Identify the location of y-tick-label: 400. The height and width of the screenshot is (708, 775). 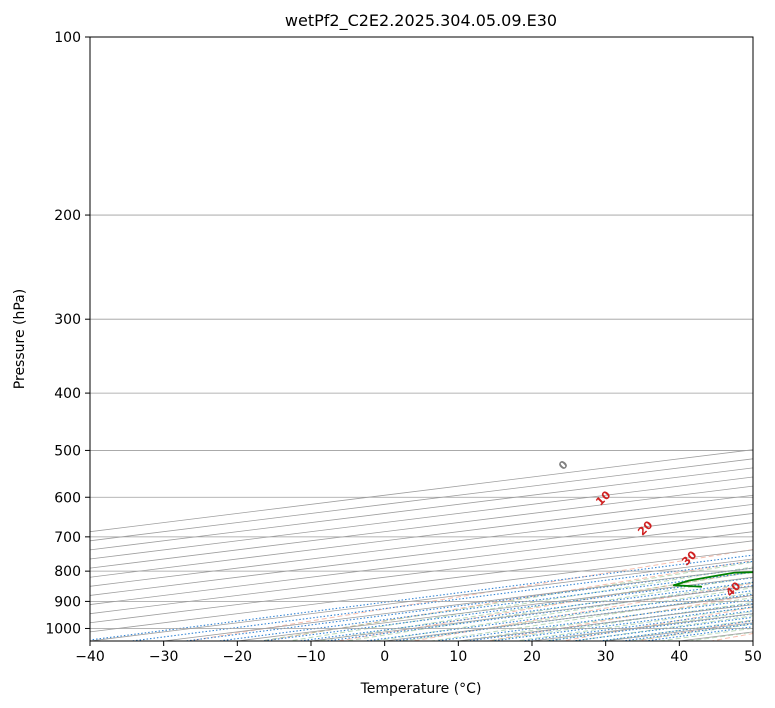
(67, 394).